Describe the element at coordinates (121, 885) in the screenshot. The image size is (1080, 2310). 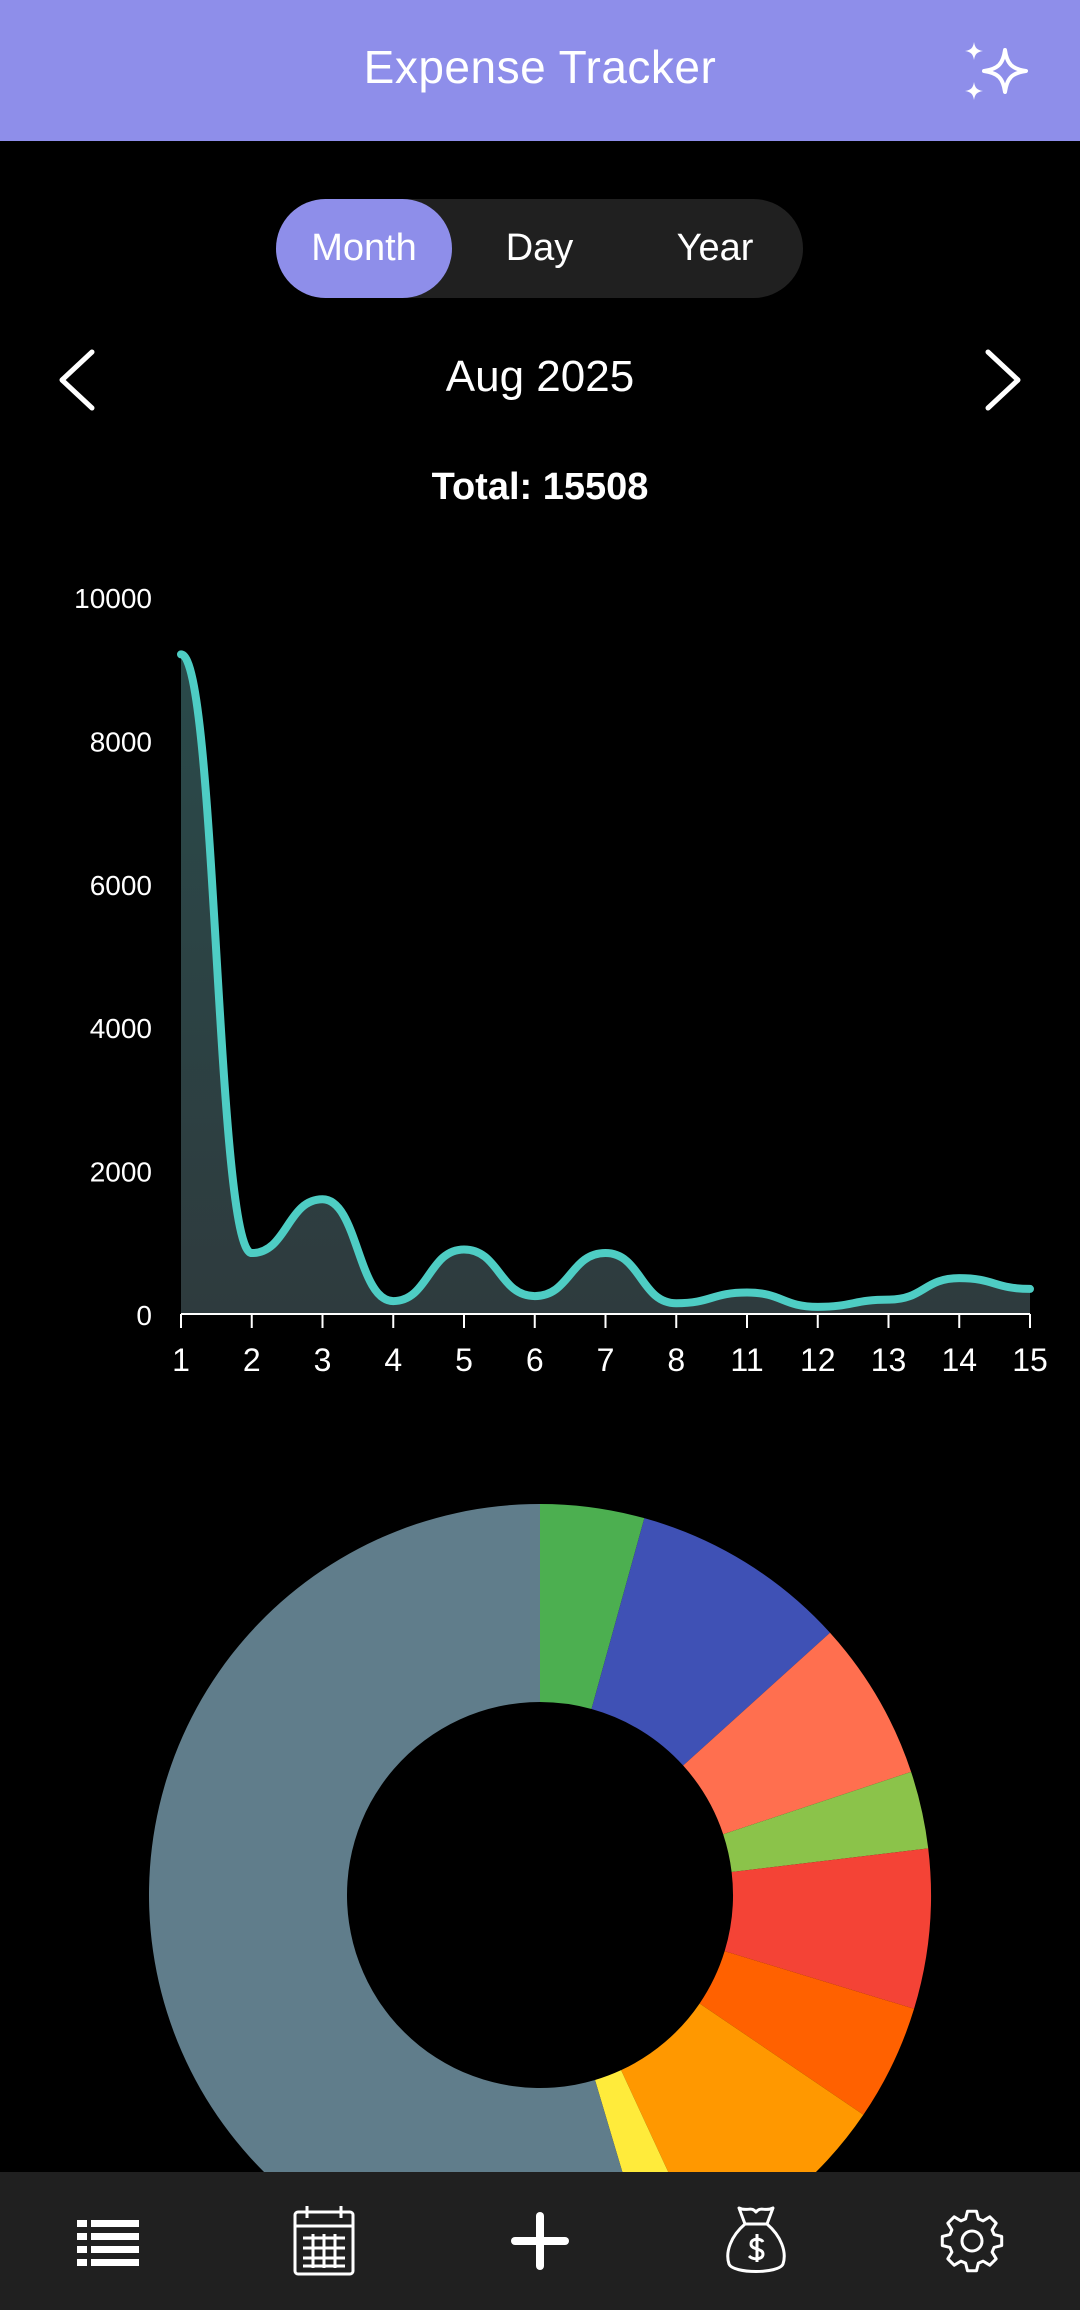
I see `y-tick-label: 6000` at that location.